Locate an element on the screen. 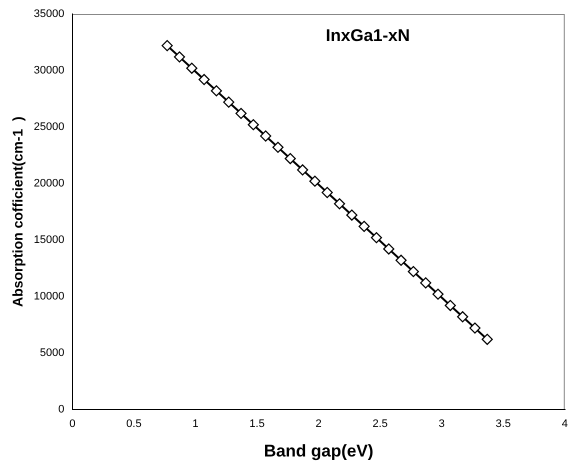 Image resolution: width=571 pixels, height=470 pixels. y-tick-label: 20000 is located at coordinates (49, 183).